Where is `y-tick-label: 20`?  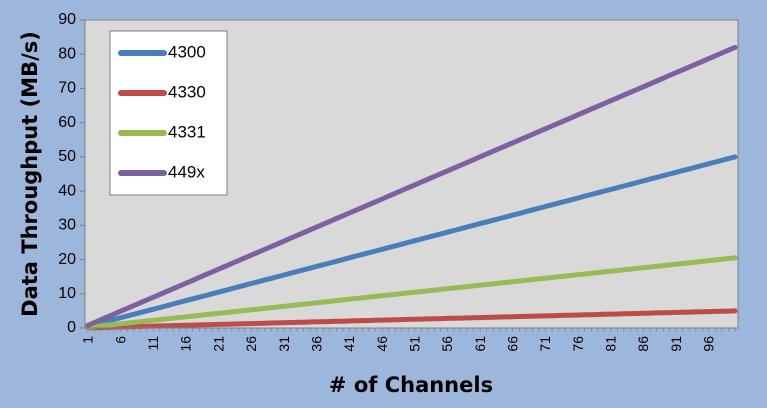 y-tick-label: 20 is located at coordinates (67, 259).